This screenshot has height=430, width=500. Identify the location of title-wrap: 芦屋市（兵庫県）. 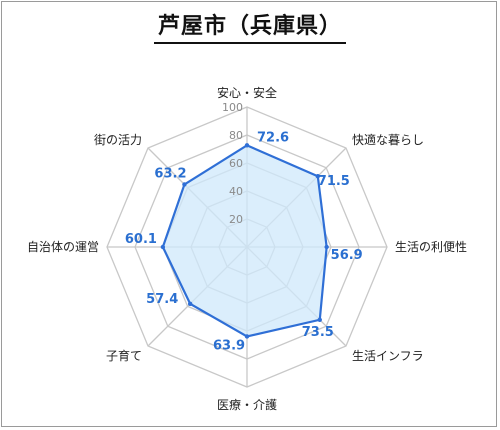
(250, 26).